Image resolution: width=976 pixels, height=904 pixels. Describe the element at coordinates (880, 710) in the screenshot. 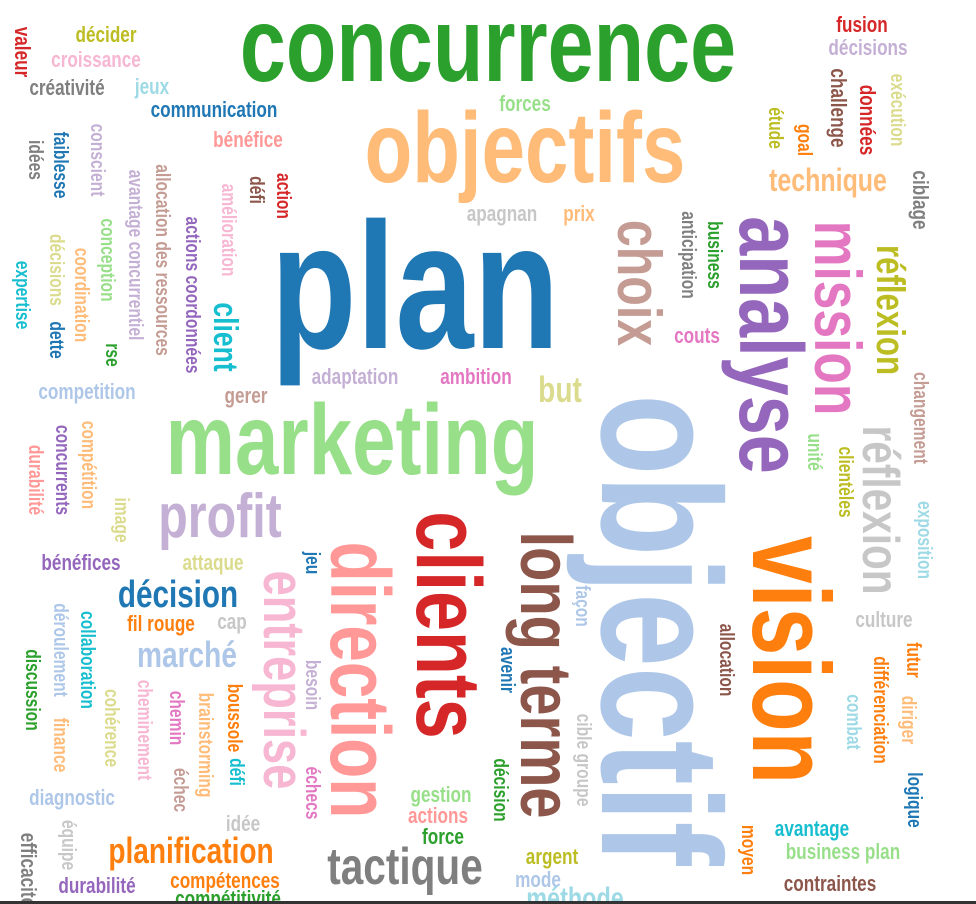

I see `cloud-word: différenciation` at that location.